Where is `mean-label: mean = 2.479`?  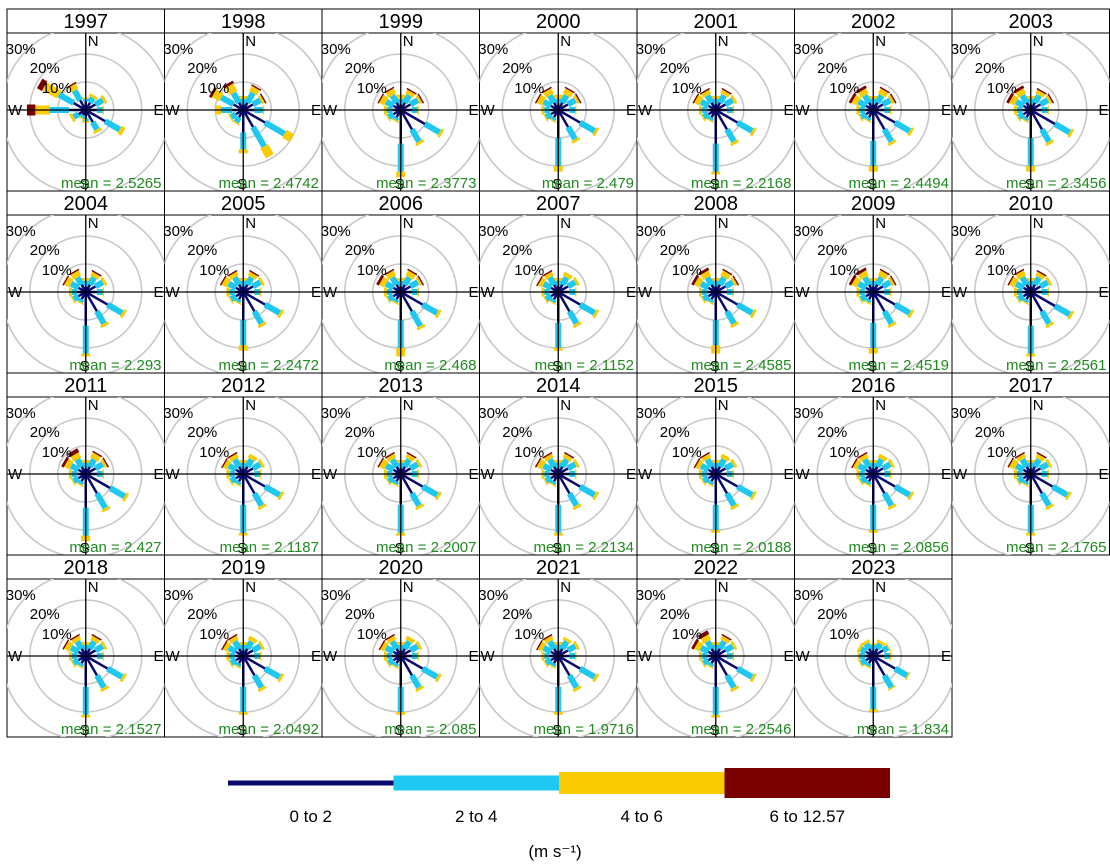
mean-label: mean = 2.479 is located at coordinates (588, 183).